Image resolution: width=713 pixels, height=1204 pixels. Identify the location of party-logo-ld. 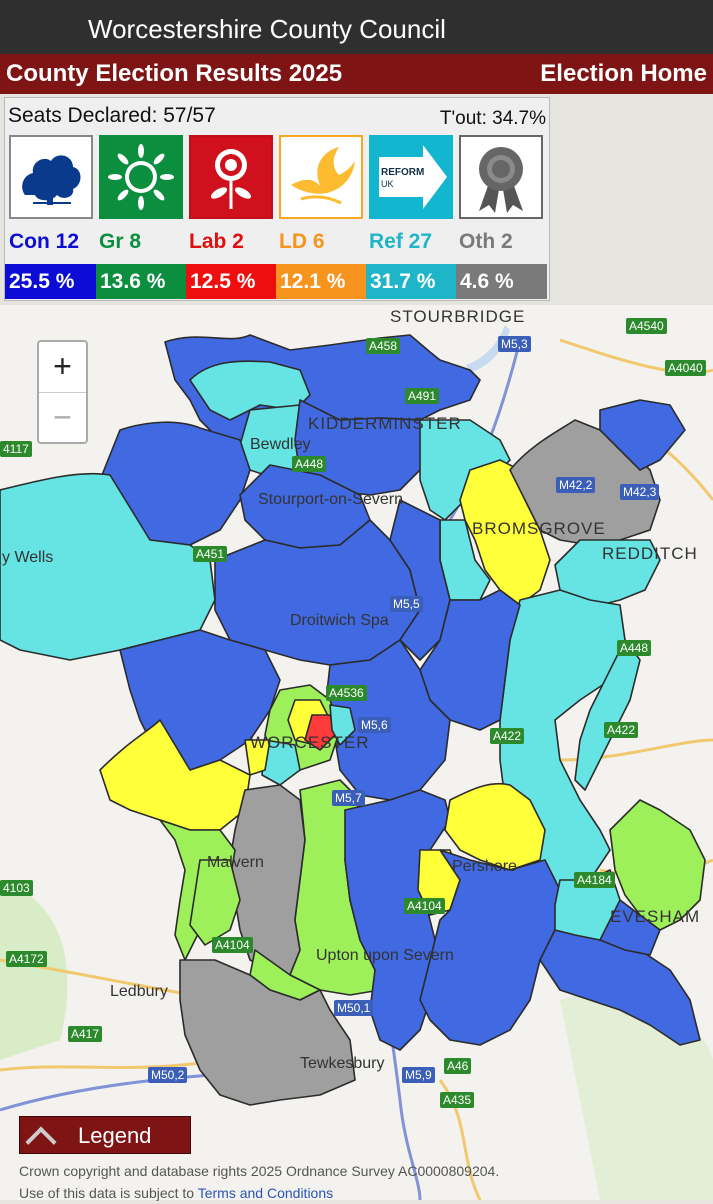
(321, 177).